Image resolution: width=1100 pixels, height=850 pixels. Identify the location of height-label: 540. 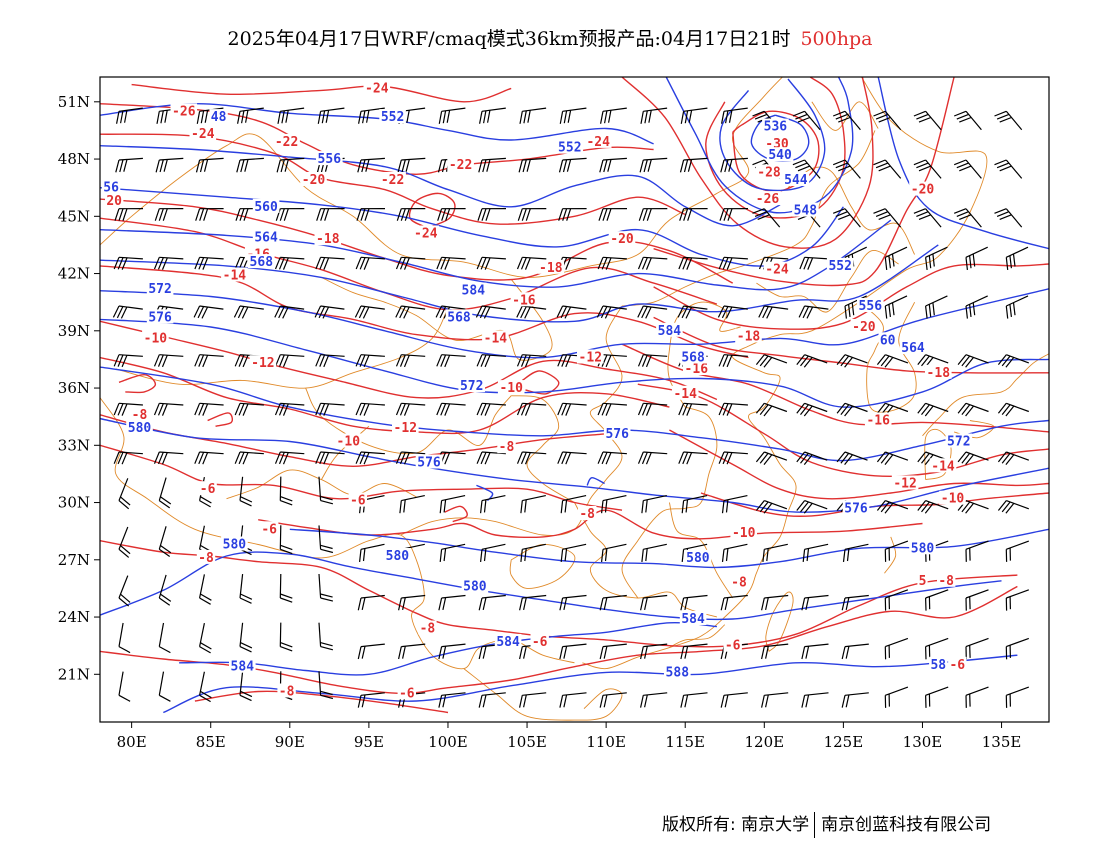
(780, 155).